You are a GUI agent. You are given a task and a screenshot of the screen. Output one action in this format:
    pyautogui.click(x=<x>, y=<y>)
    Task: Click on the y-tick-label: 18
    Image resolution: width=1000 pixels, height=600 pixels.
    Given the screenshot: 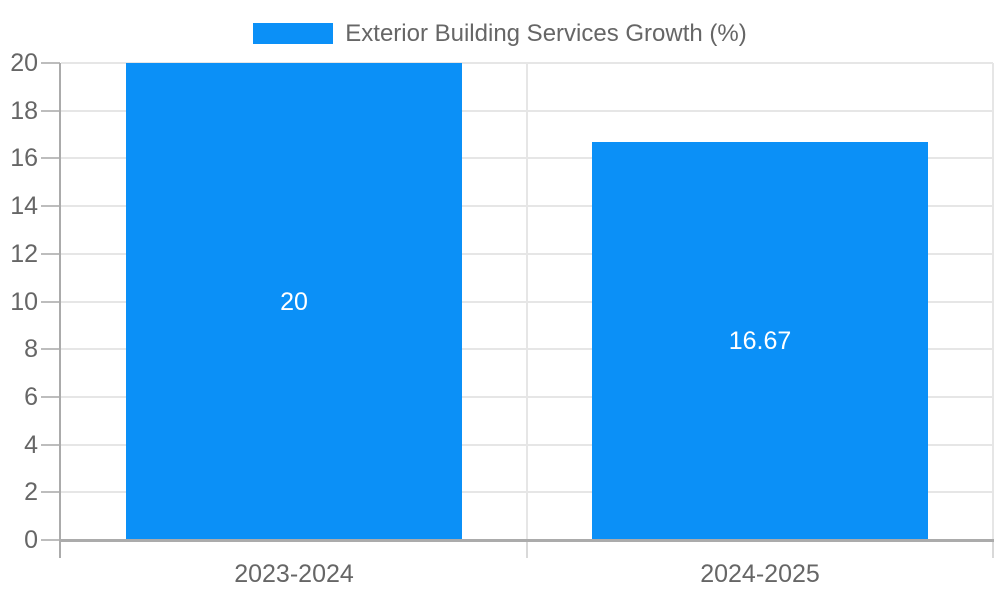 What is the action you would take?
    pyautogui.click(x=24, y=110)
    